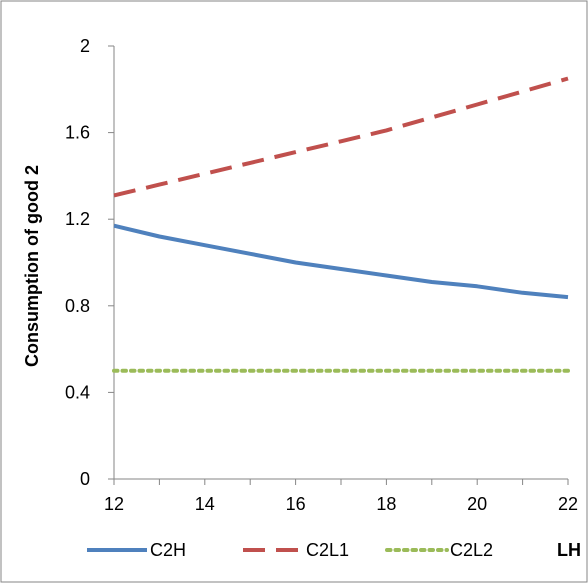  I want to click on y-tick-label: 0, so click(85, 479).